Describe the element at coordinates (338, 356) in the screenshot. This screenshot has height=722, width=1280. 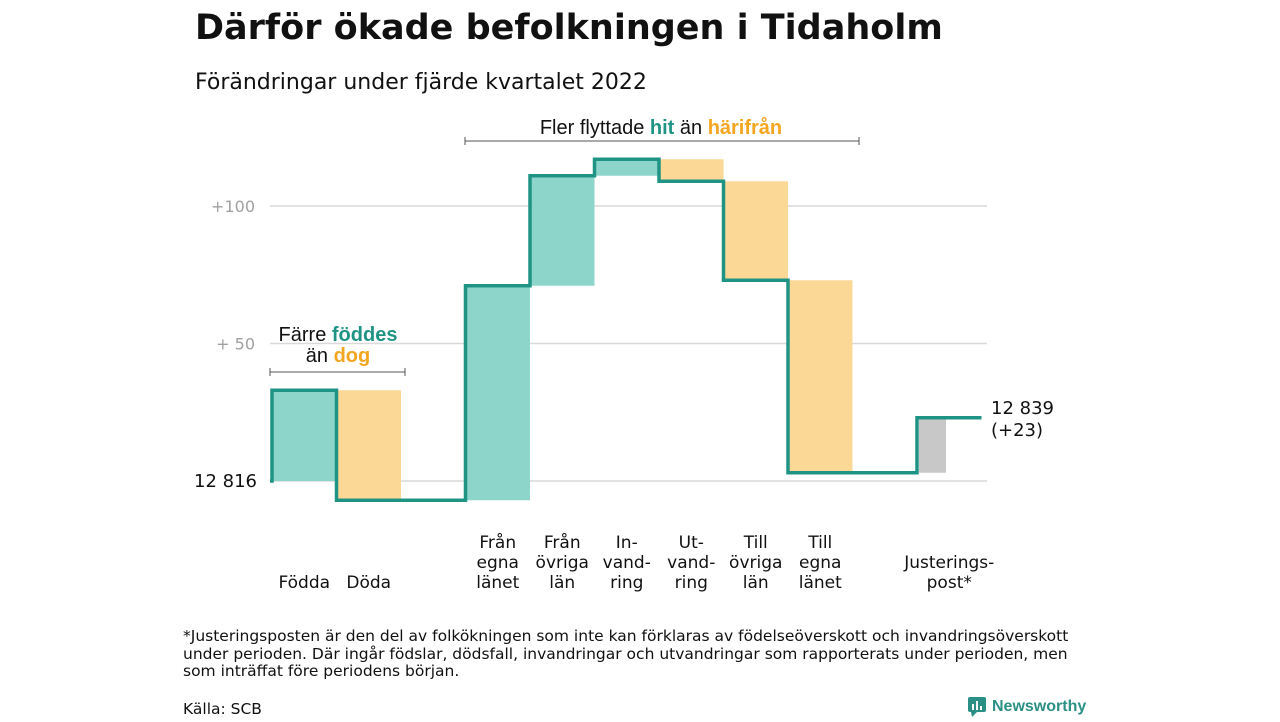
I see `births-annotation-line2: än dog` at that location.